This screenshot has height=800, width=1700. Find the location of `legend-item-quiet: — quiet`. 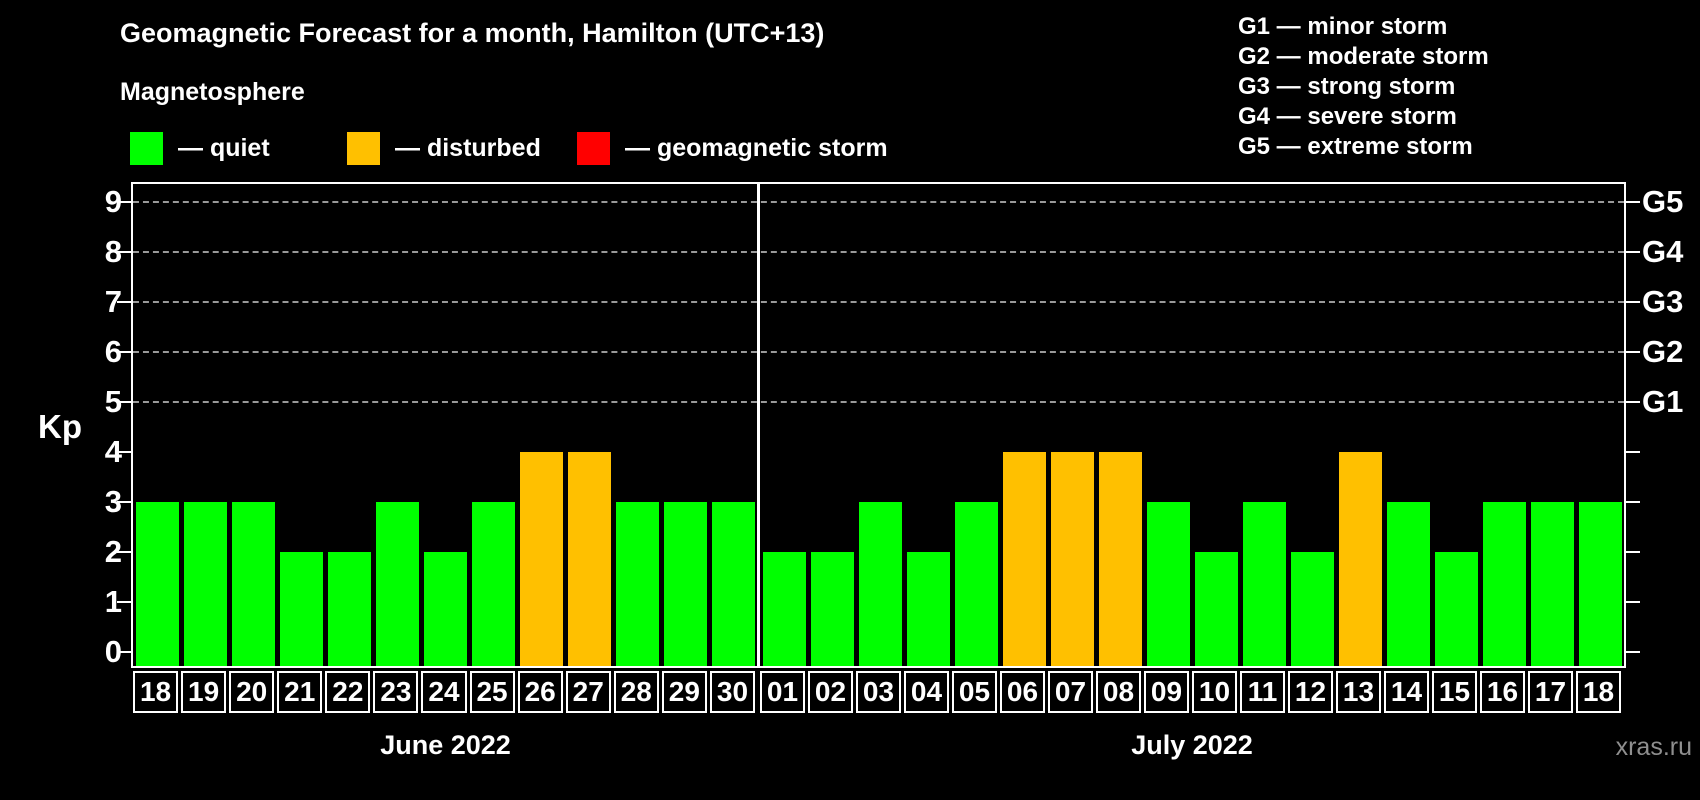

legend-item-quiet: — quiet is located at coordinates (200, 148).